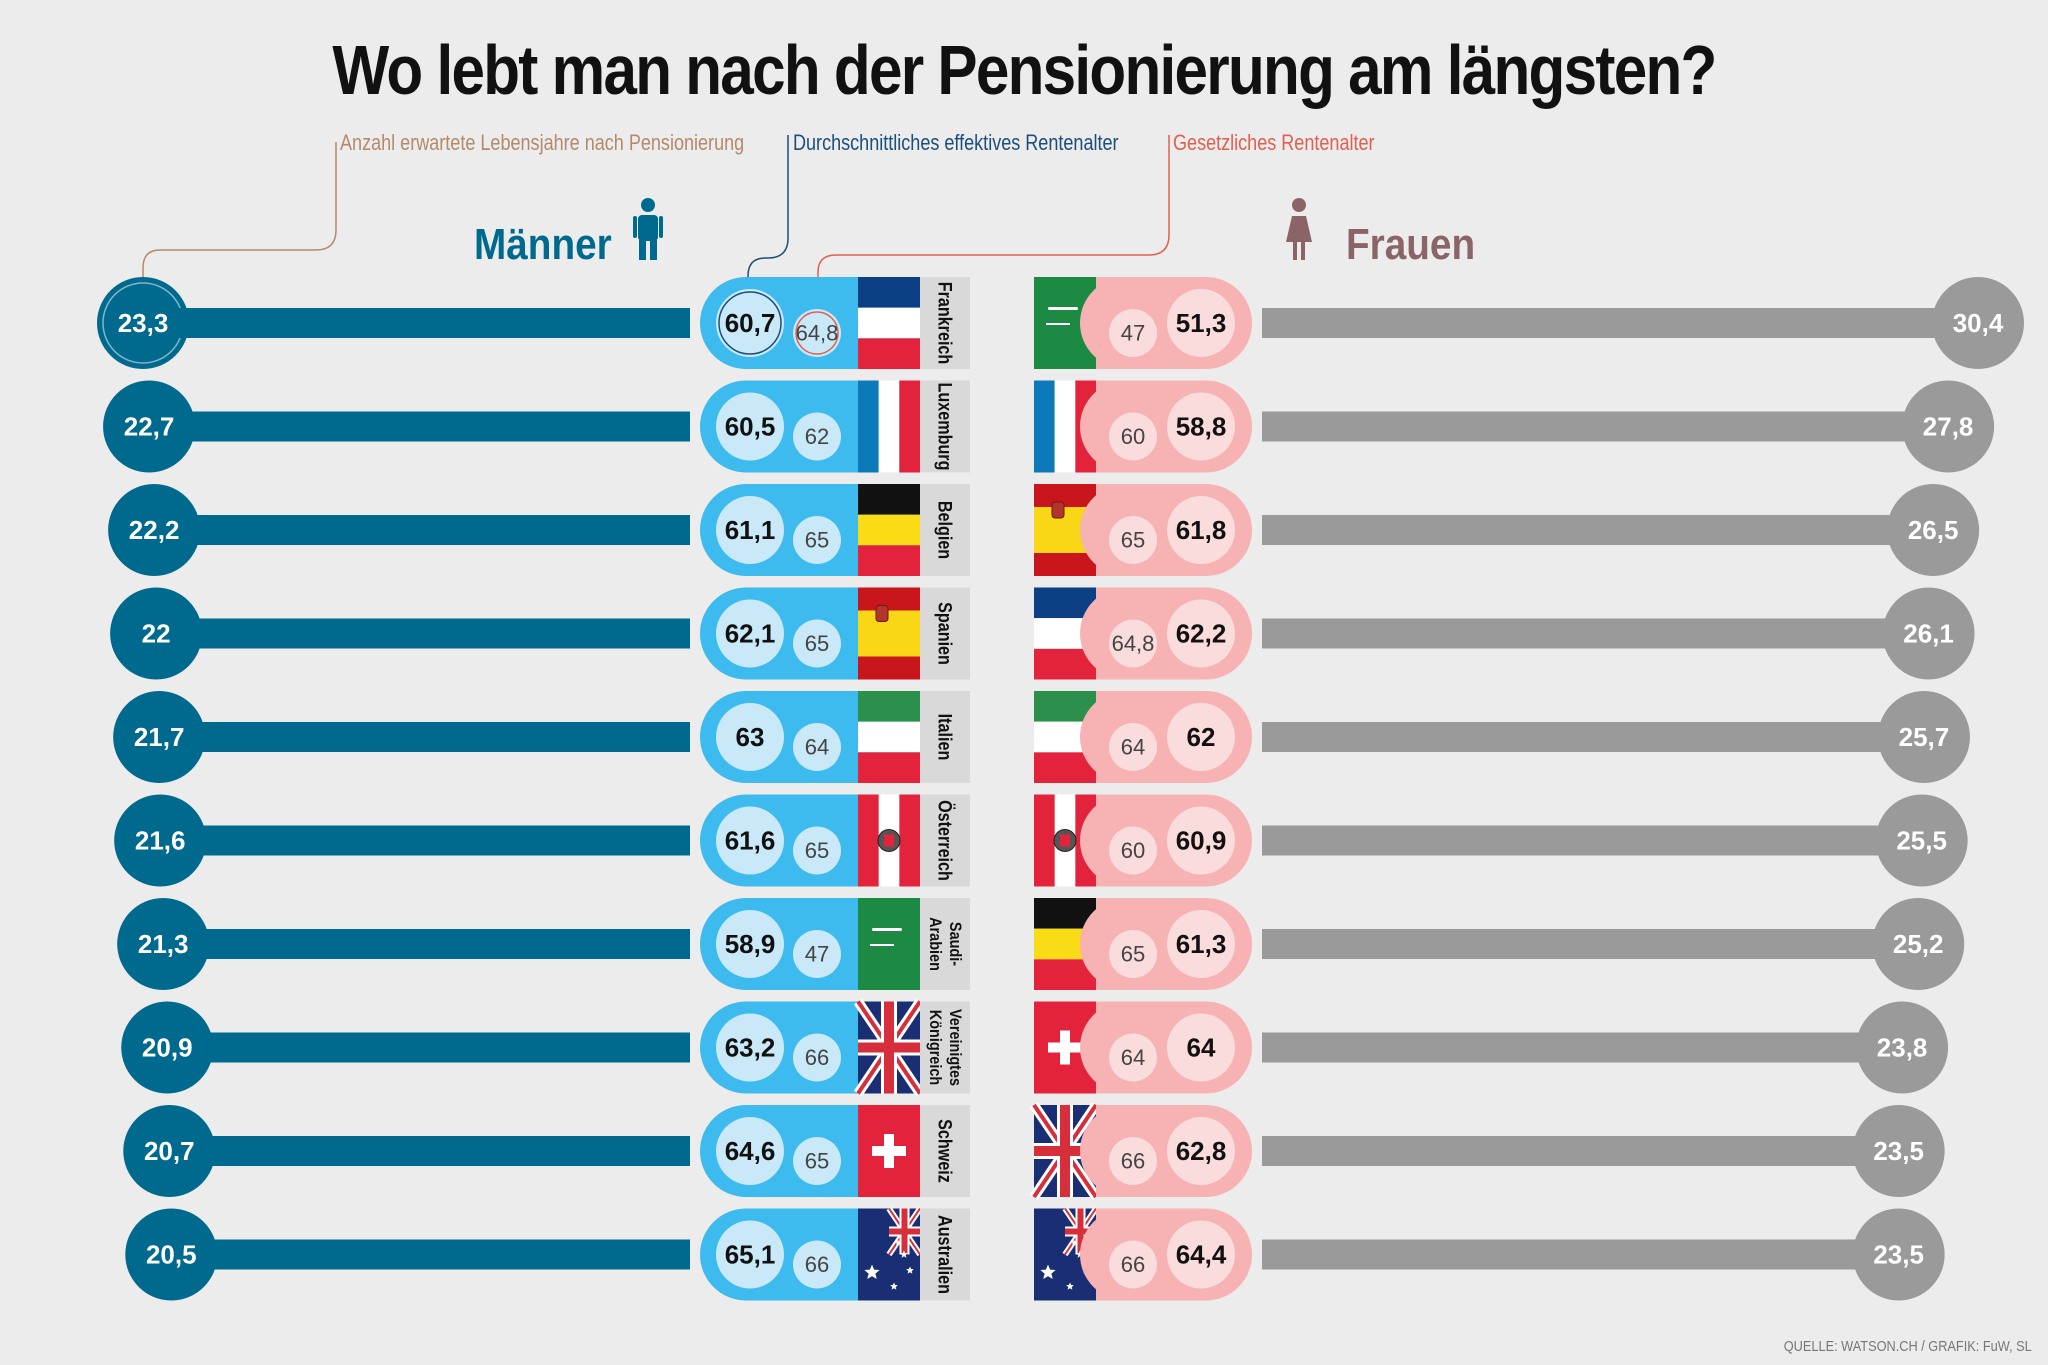 This screenshot has height=1365, width=2048. I want to click on flag-uk-icon, so click(889, 1047).